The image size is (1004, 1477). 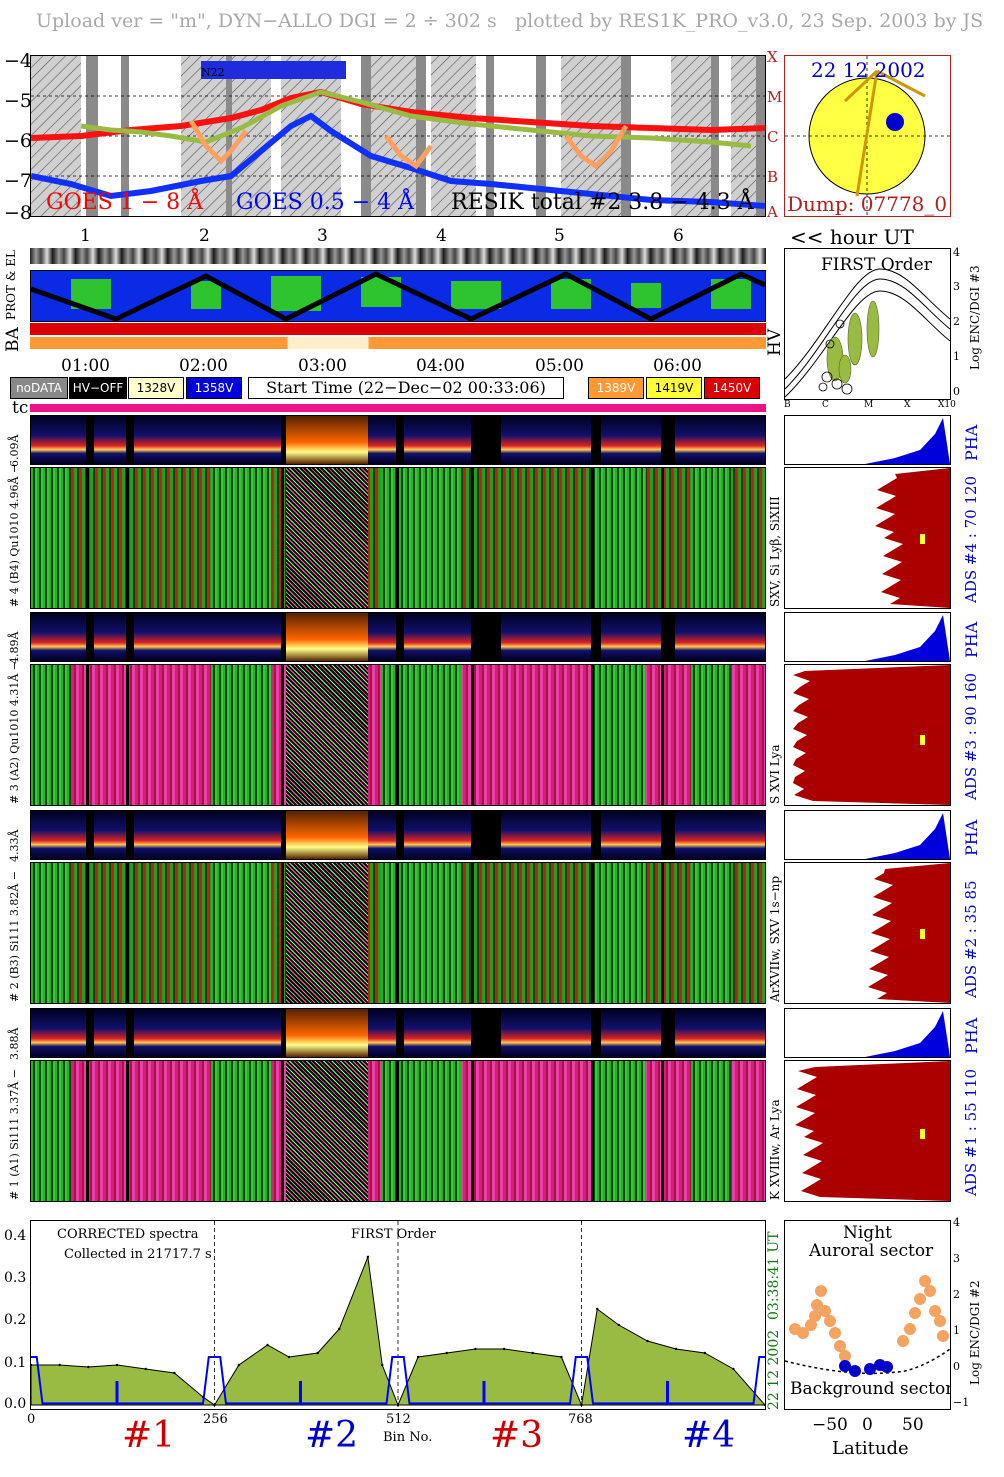 What do you see at coordinates (870, 1448) in the screenshot?
I see `lat-xlabel: Latitude` at bounding box center [870, 1448].